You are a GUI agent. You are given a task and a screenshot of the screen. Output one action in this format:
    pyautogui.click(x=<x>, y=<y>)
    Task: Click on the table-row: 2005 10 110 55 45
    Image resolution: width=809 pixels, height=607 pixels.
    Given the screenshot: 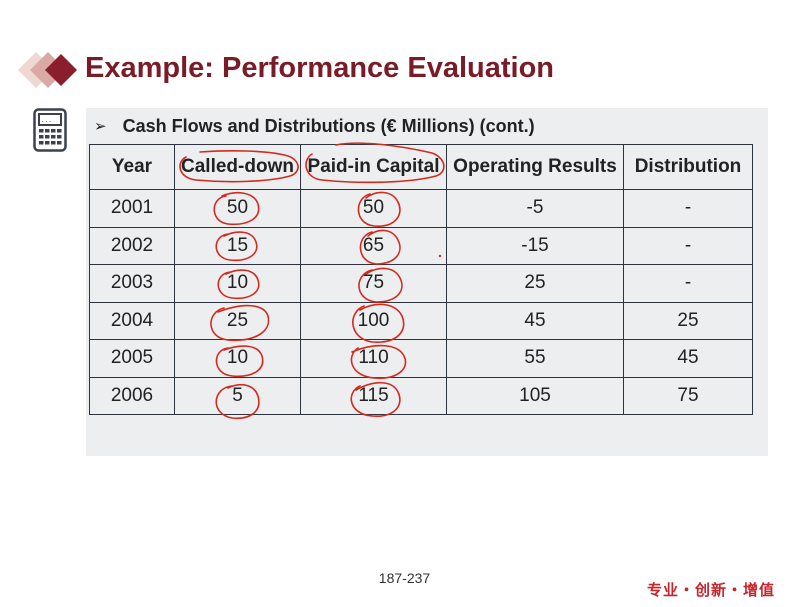 What is the action you would take?
    pyautogui.click(x=421, y=358)
    